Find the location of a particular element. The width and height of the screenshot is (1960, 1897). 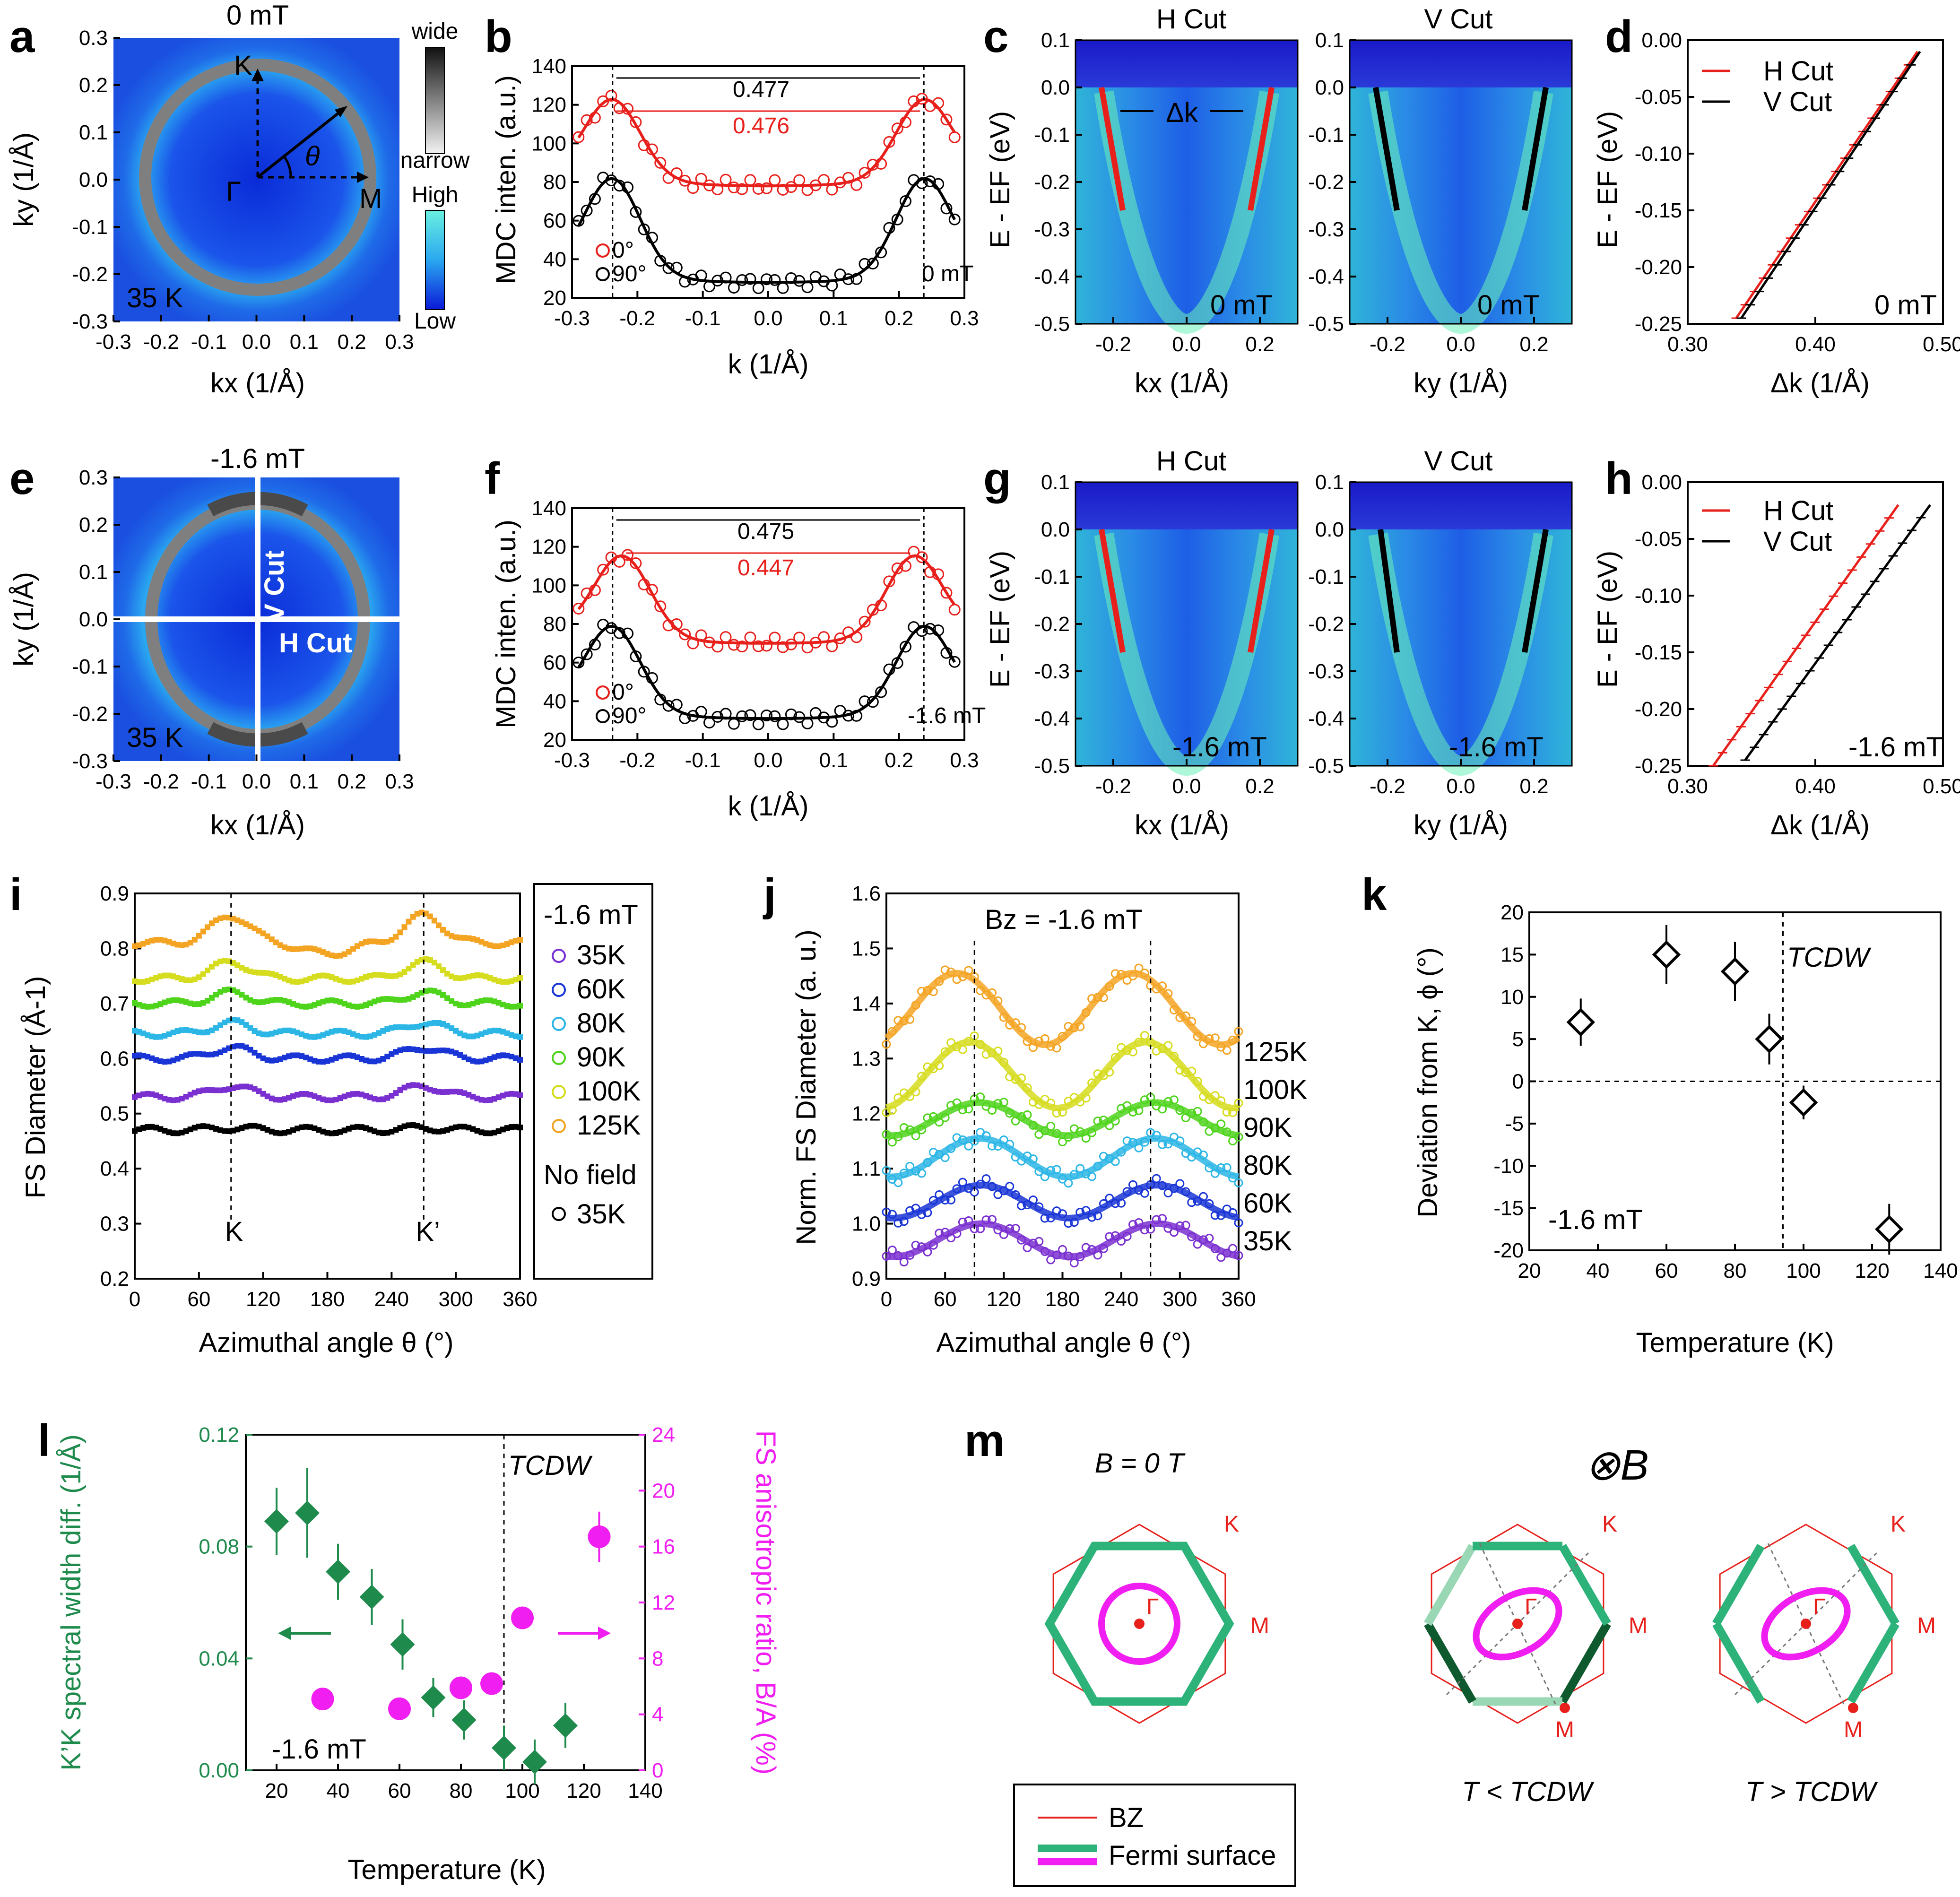

x-tick-label: 60 is located at coordinates (199, 1299).